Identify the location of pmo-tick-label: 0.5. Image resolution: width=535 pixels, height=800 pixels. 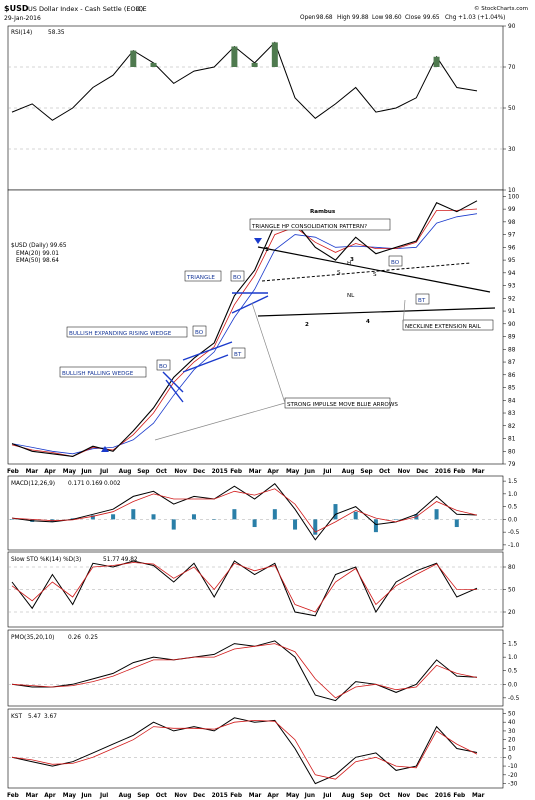
(513, 672).